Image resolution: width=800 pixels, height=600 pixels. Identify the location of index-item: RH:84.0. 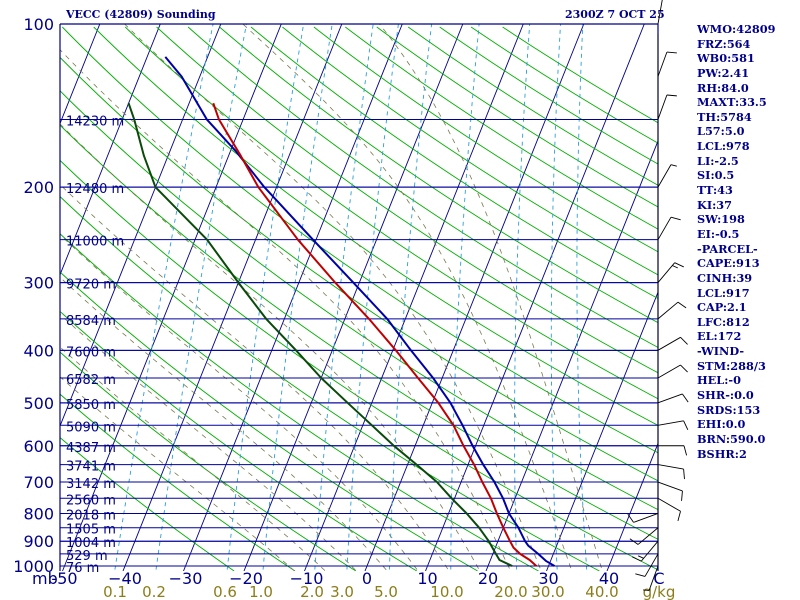
(723, 87).